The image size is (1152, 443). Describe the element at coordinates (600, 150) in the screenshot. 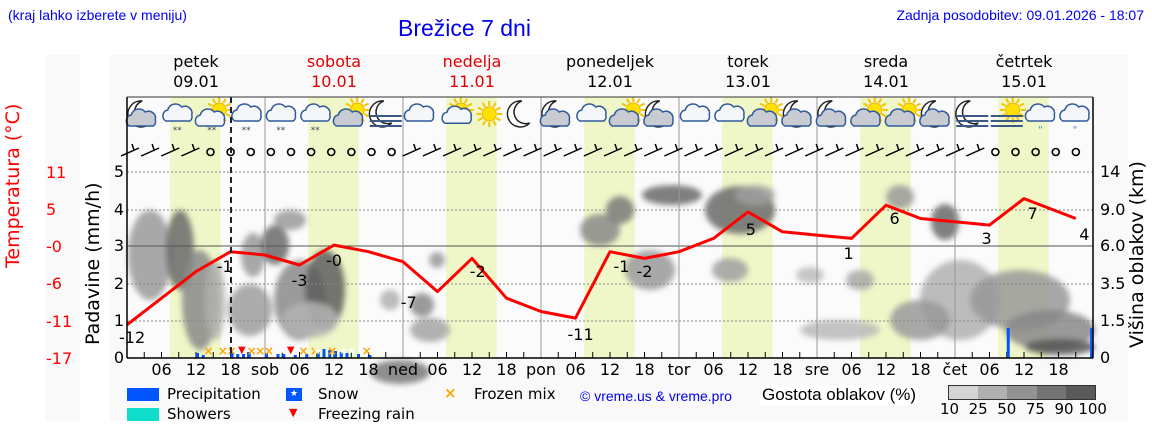

I see `wind-barbs-row` at that location.